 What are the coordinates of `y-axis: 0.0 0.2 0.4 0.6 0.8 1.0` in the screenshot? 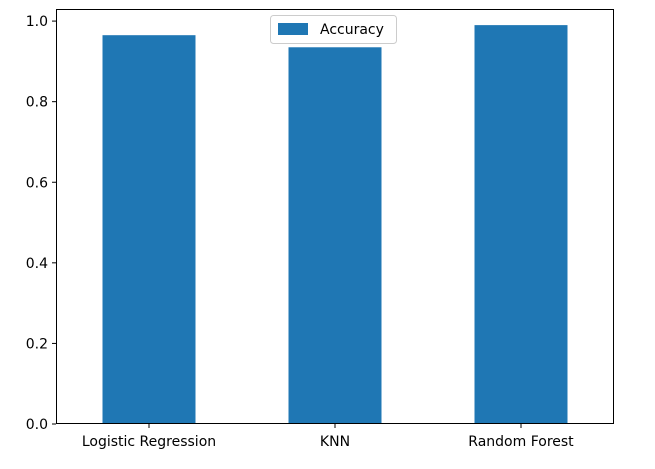 It's located at (41, 223).